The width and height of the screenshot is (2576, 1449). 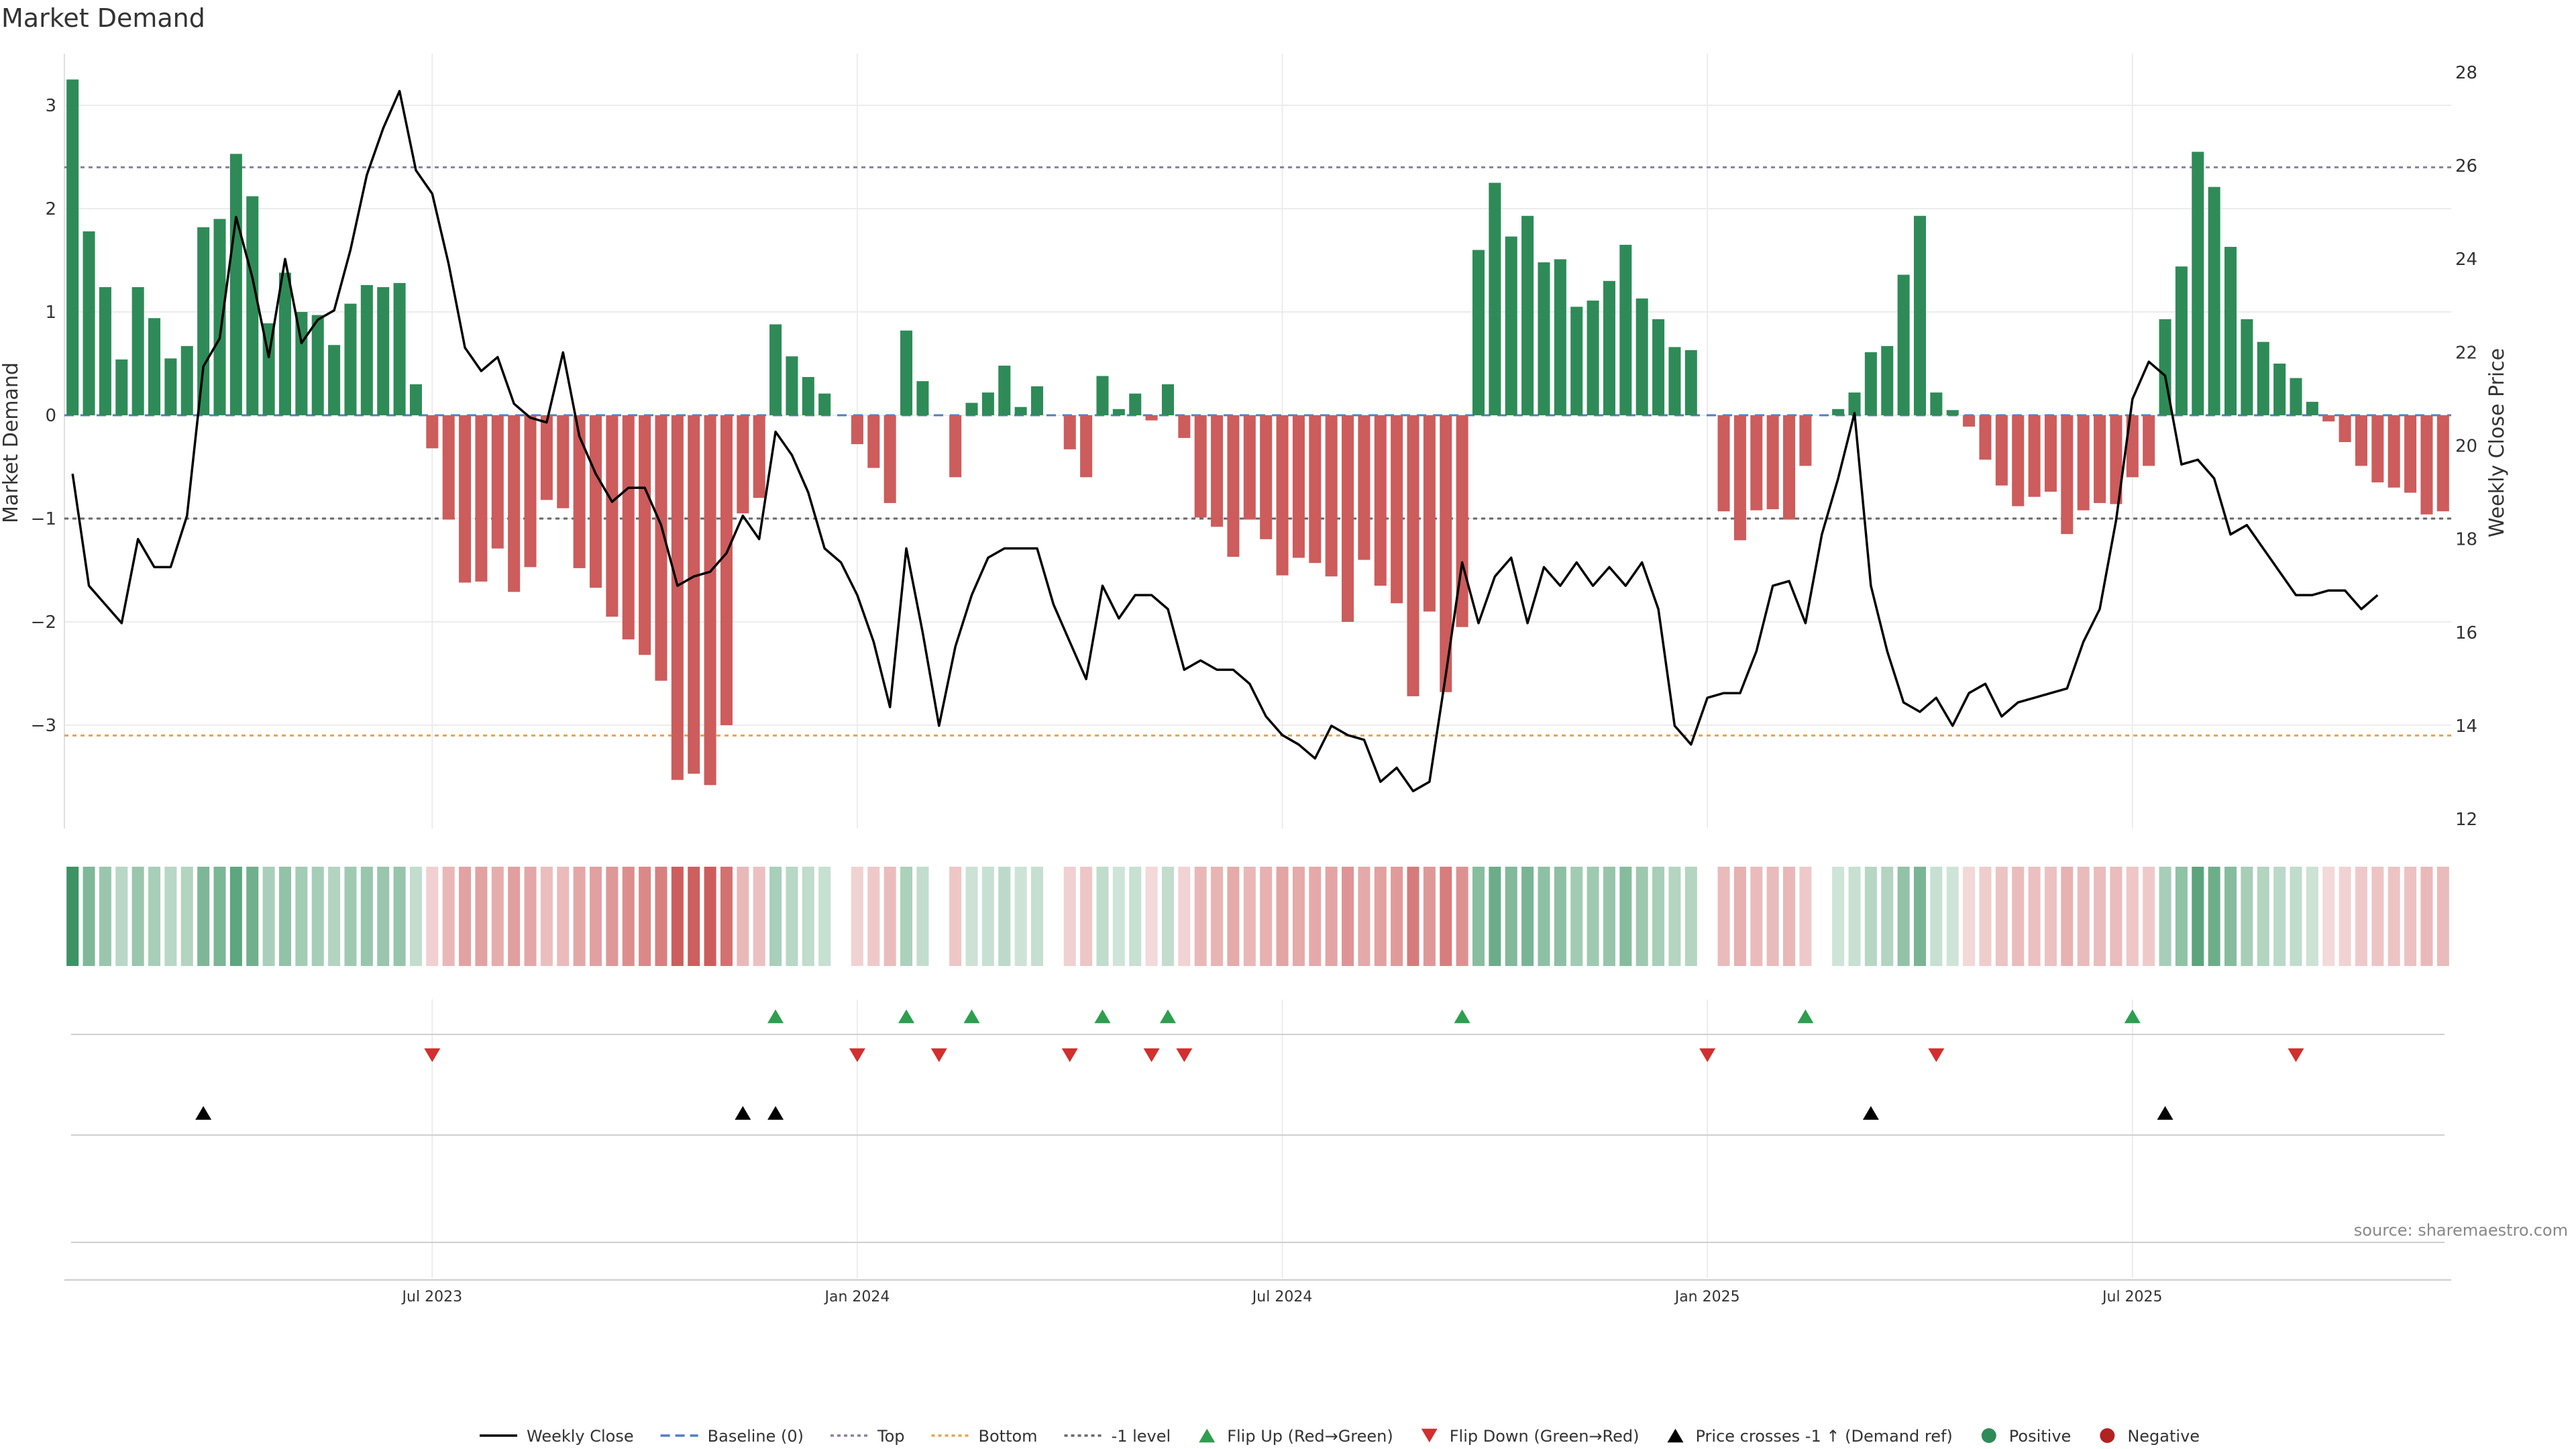 What do you see at coordinates (43, 519) in the screenshot?
I see `left-tick-label: −1` at bounding box center [43, 519].